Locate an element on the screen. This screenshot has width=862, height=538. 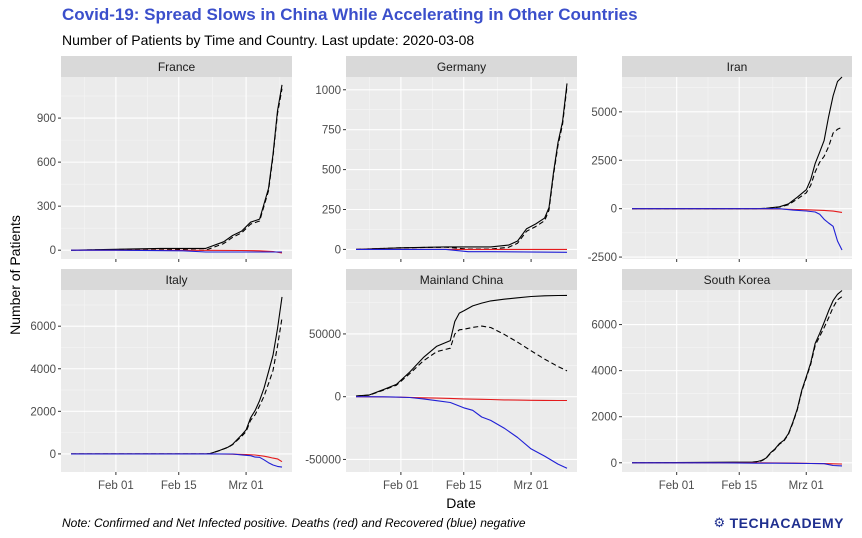
brand-text: TECHACADEMY is located at coordinates (786, 523).